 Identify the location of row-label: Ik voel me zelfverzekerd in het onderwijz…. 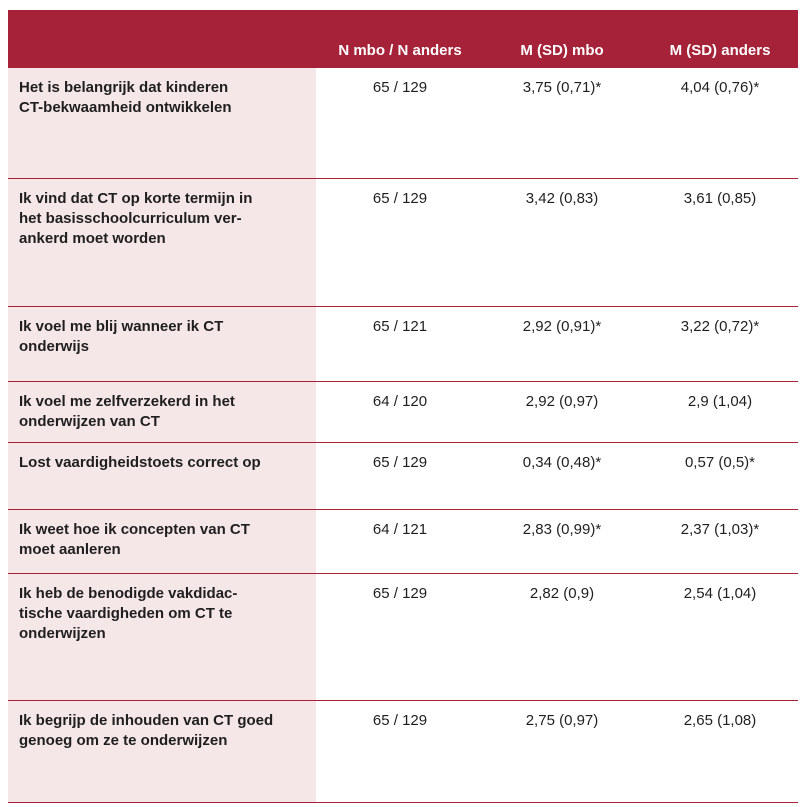
(127, 411).